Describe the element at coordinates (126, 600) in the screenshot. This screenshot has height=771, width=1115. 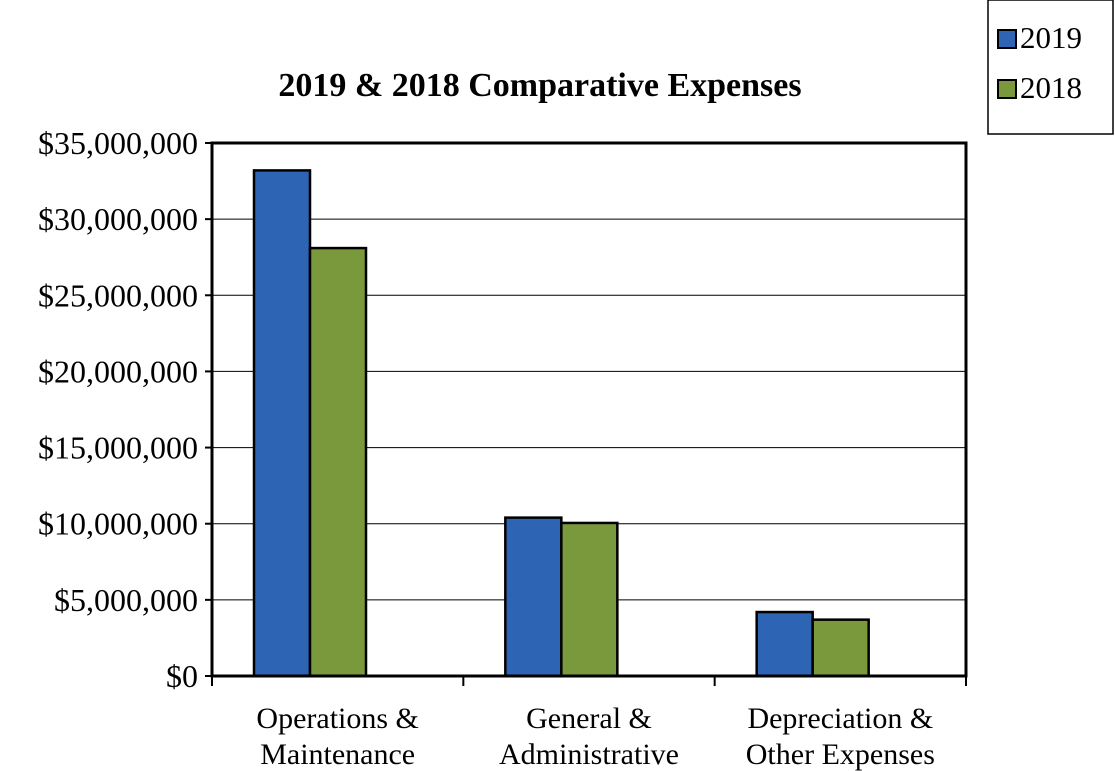
I see `y-tick-label: $5,000,000` at that location.